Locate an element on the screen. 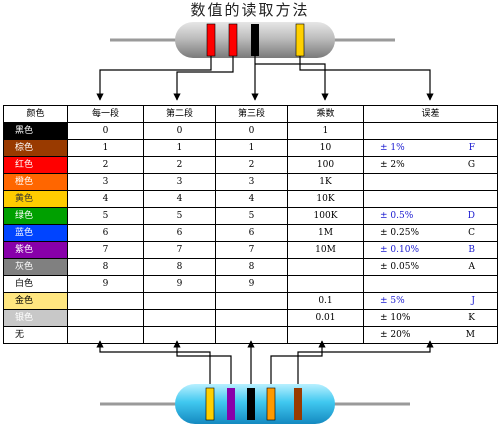 The image size is (500, 426). multiplier-cell: 1 is located at coordinates (325, 131).